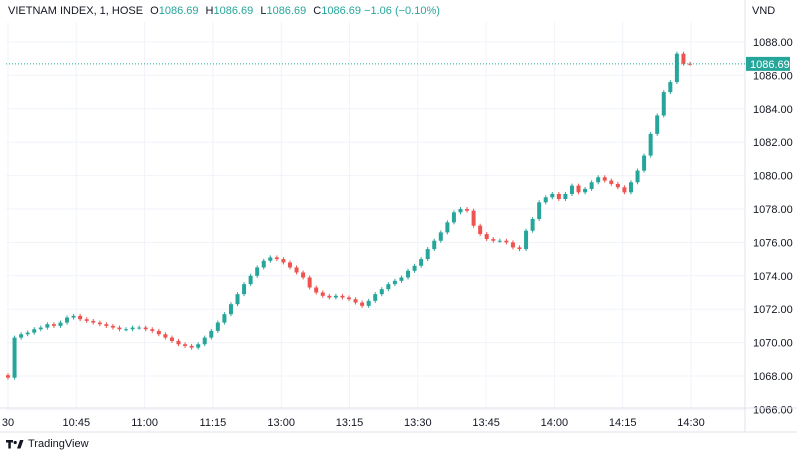  I want to click on x-tick-label: 14:15, so click(623, 423).